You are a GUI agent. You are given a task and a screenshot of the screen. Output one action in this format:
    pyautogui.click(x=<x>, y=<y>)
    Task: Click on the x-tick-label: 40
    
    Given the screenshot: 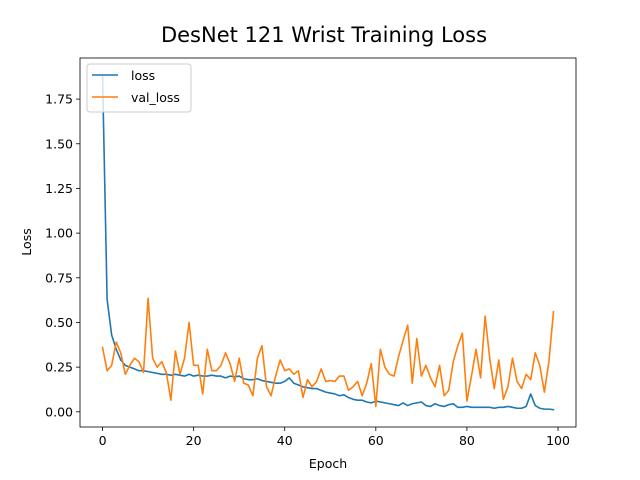 What is the action you would take?
    pyautogui.click(x=285, y=440)
    